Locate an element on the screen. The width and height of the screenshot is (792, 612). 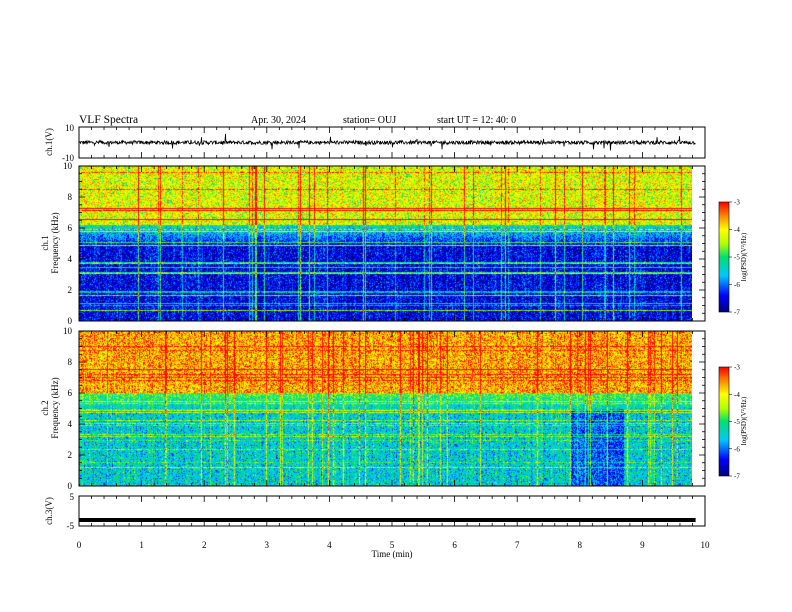
ch3-waveform-panel: 5 -5 ch.3(V) is located at coordinates (375, 511).